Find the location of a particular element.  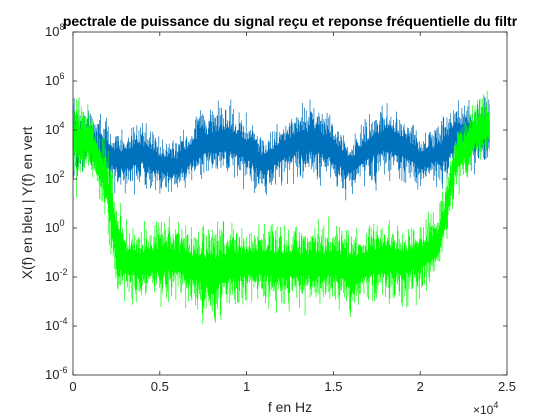

y-tick-label: 10² is located at coordinates (54, 177).